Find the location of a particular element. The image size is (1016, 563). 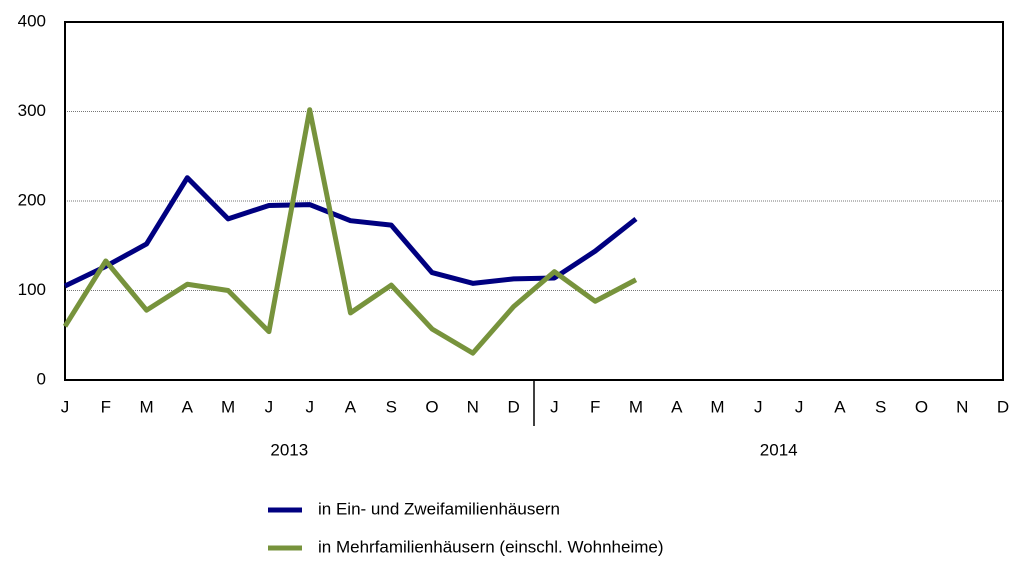

legend-label: in Ein- und Zweifamilienhäusern is located at coordinates (439, 508).